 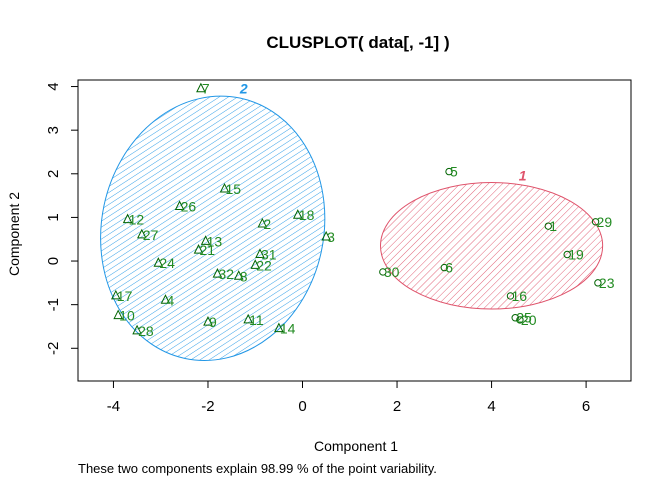 What do you see at coordinates (53, 130) in the screenshot?
I see `y-tick-label: 3` at bounding box center [53, 130].